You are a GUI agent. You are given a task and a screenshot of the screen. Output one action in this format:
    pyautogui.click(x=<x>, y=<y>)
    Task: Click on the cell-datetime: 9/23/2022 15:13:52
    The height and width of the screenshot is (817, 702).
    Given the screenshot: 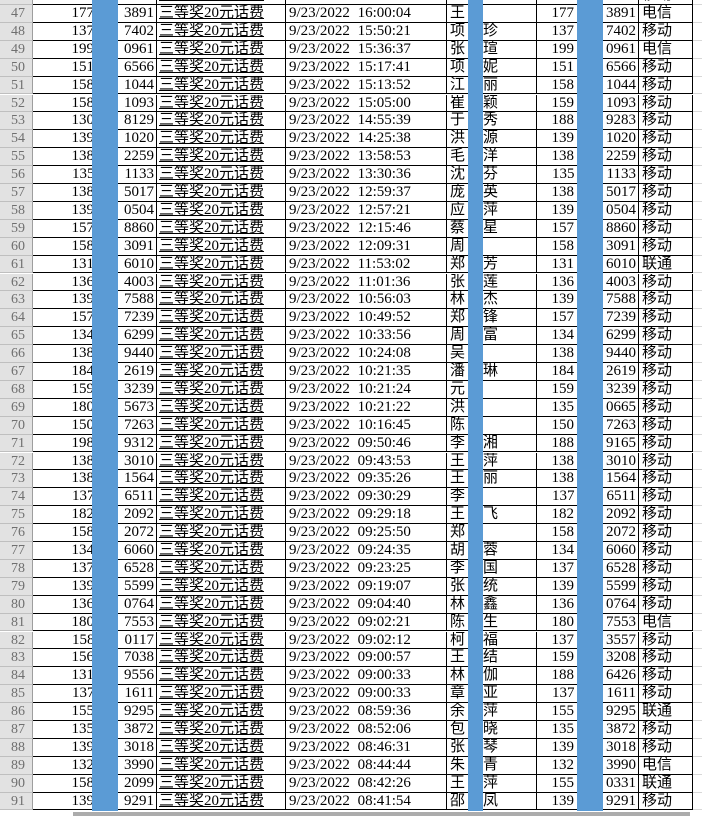 What is the action you would take?
    pyautogui.click(x=366, y=85)
    